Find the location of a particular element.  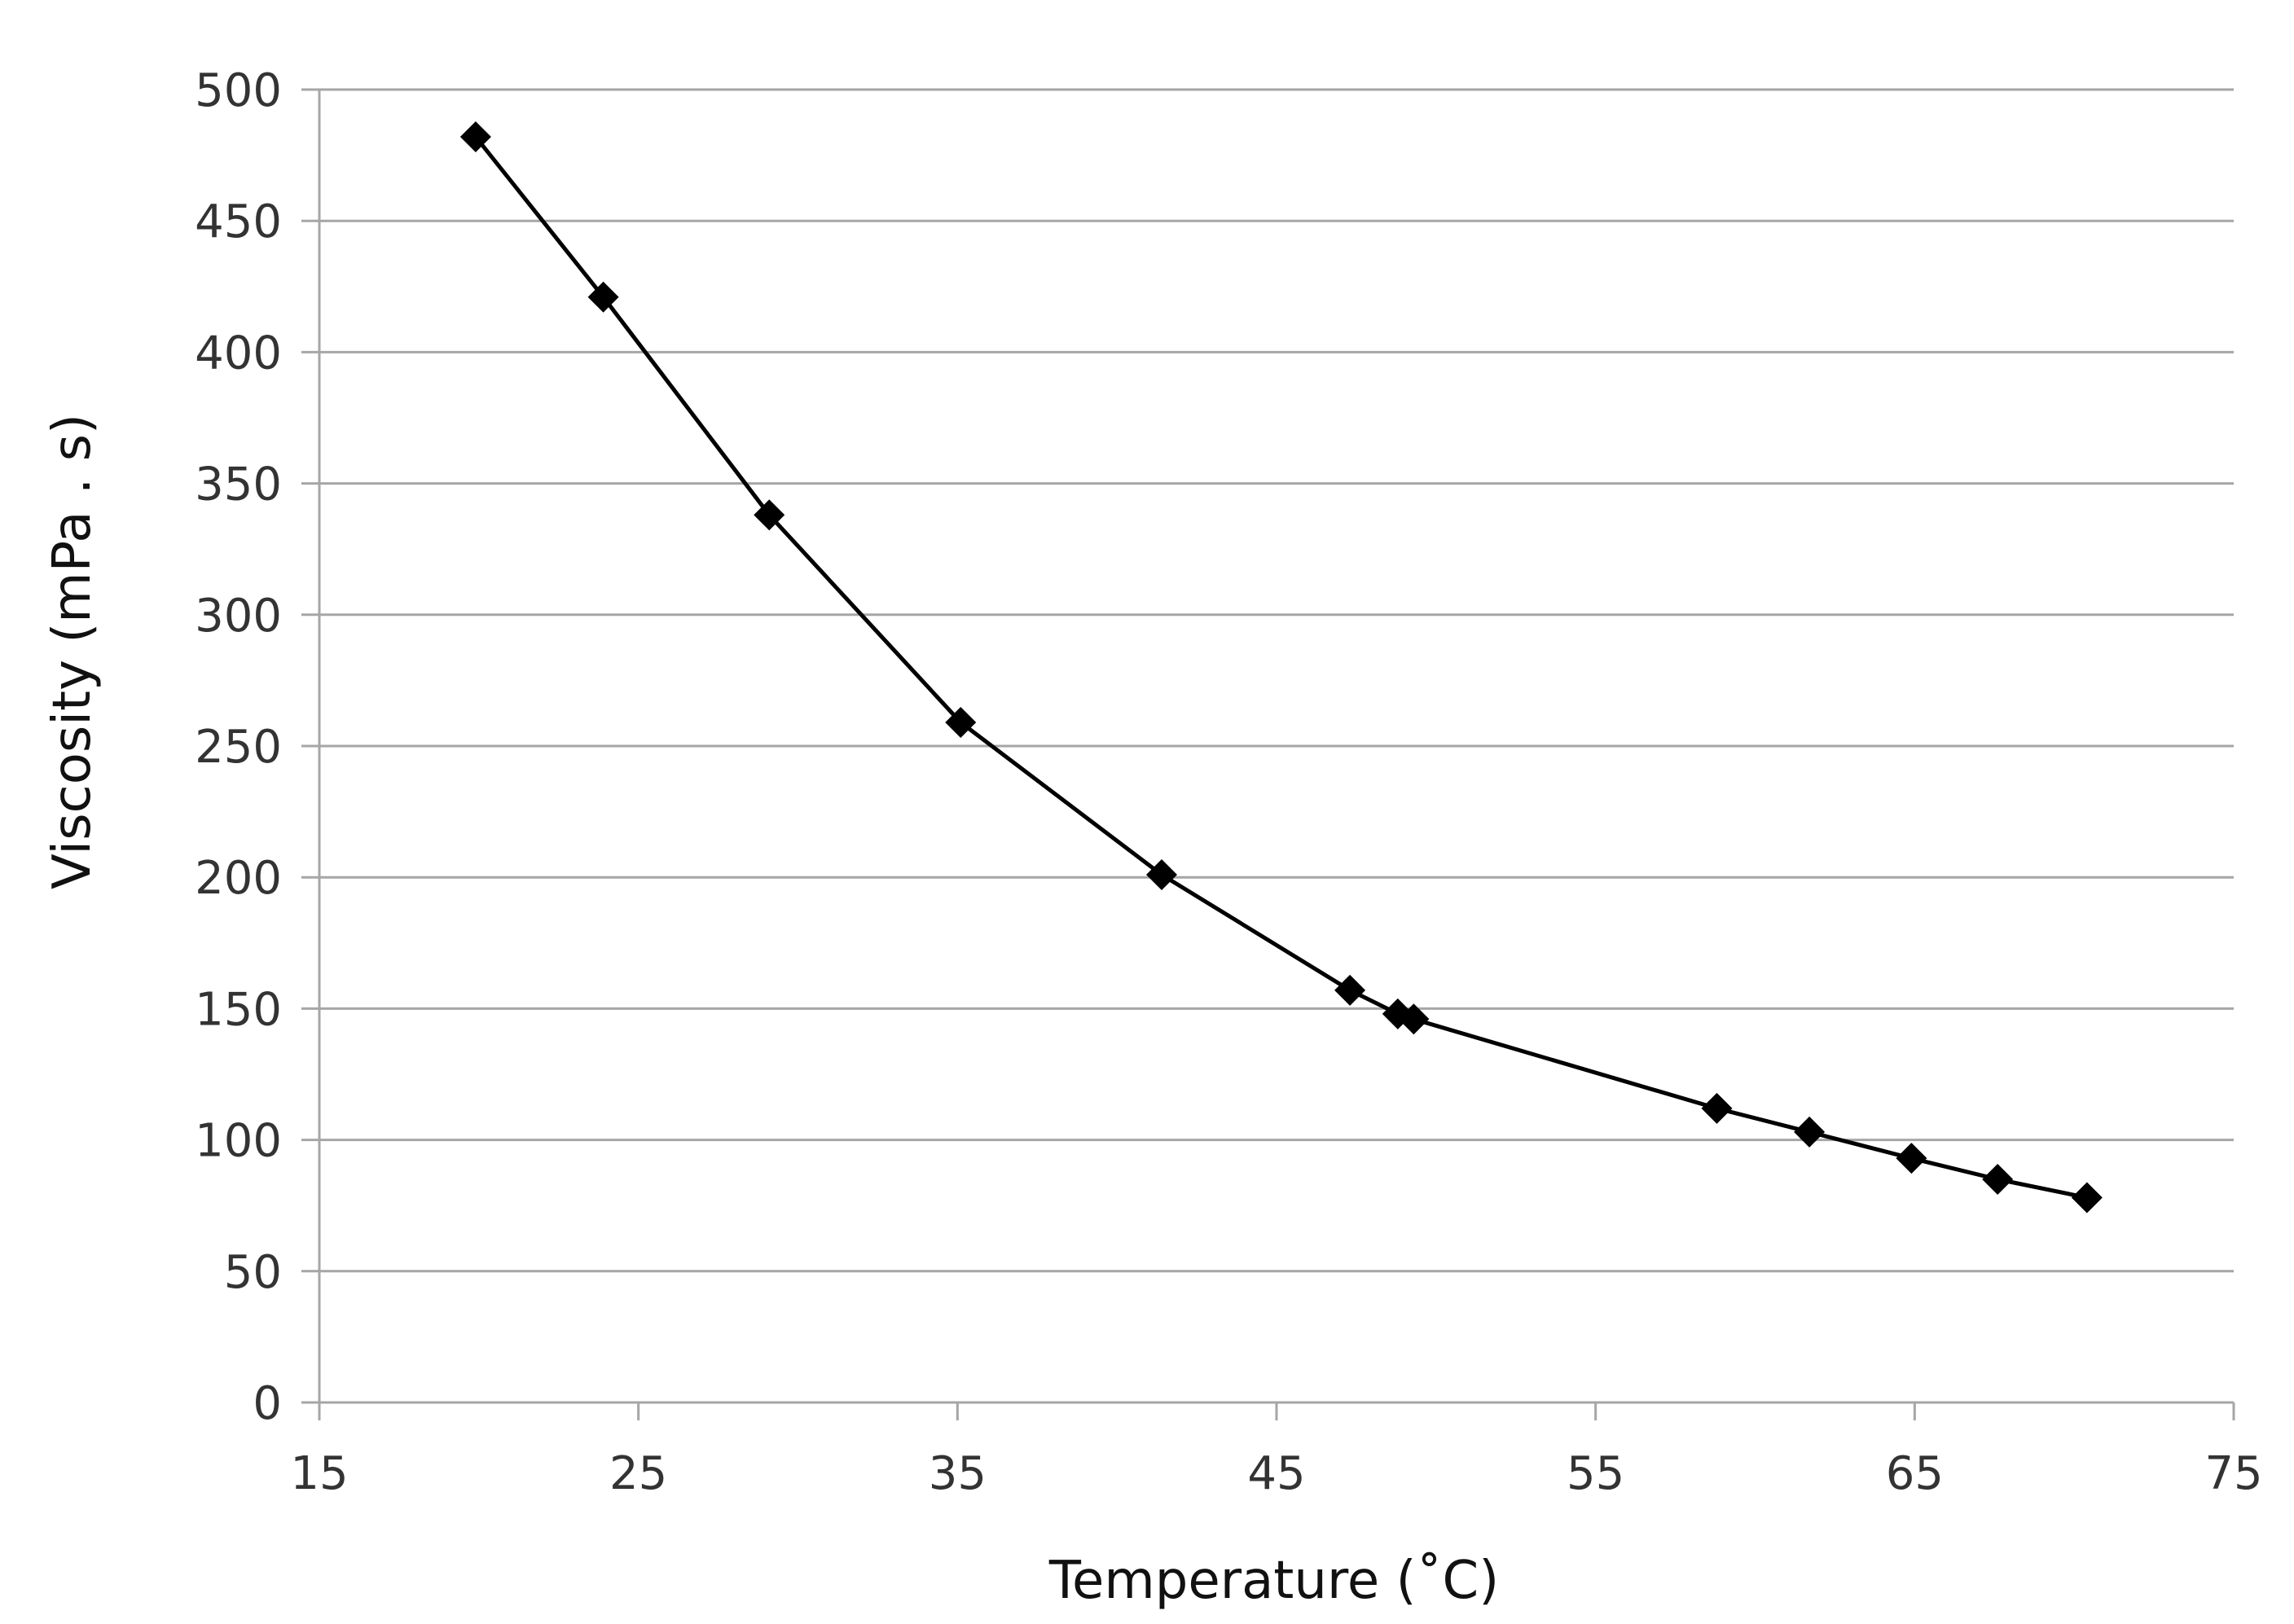

x-tick-label-55: 55 is located at coordinates (1596, 1473).